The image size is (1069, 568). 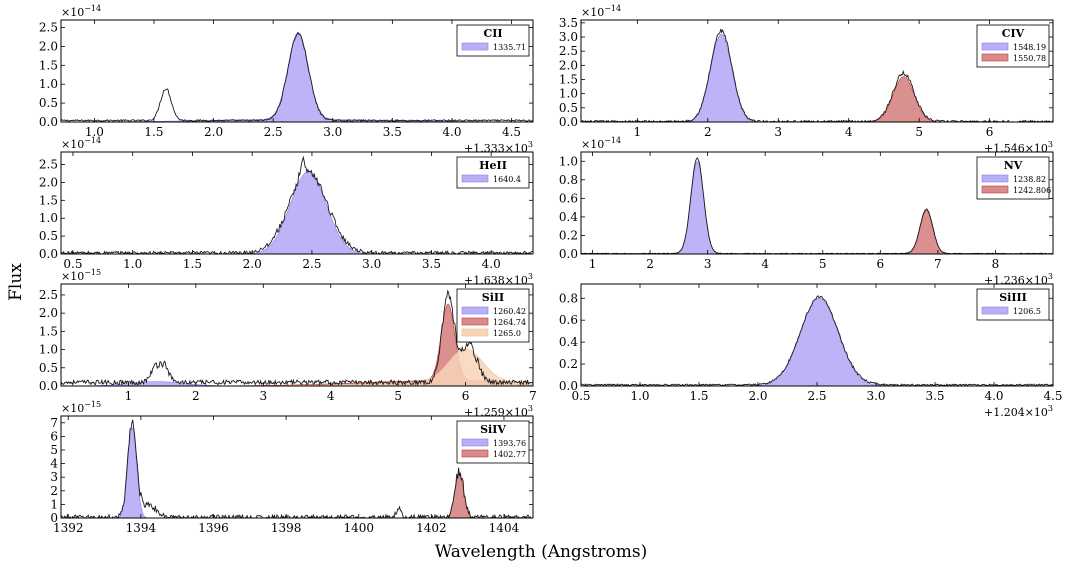 I want to click on x-tick-label: 2, so click(x=708, y=132).